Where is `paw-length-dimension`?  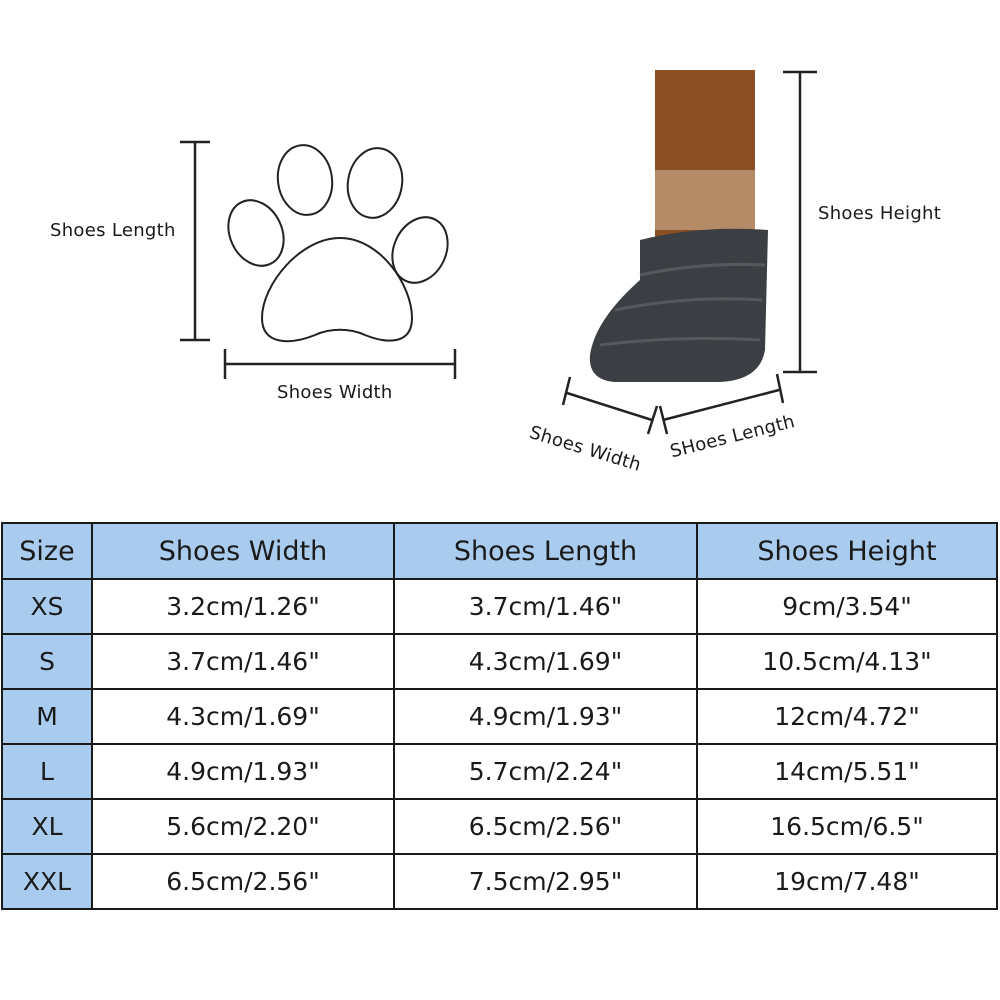
paw-length-dimension is located at coordinates (195, 241).